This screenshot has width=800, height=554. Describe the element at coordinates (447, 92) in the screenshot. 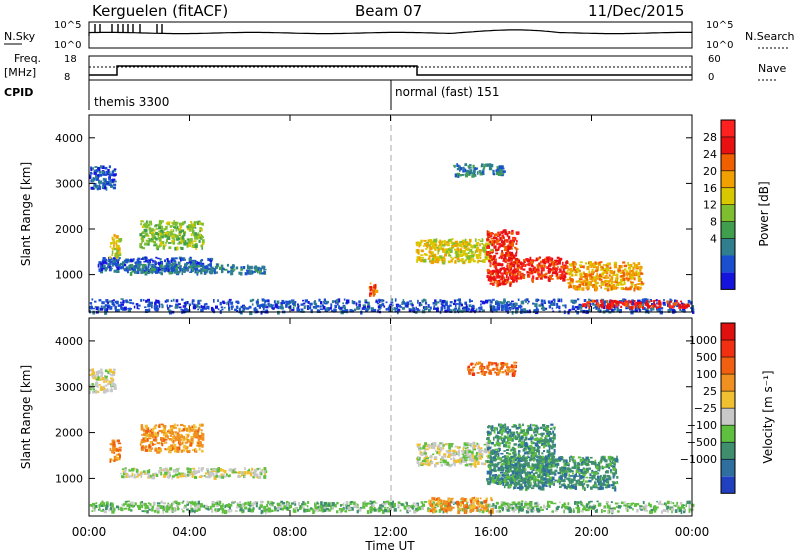

I see `cpid-mode-2: normal (fast) 151` at that location.